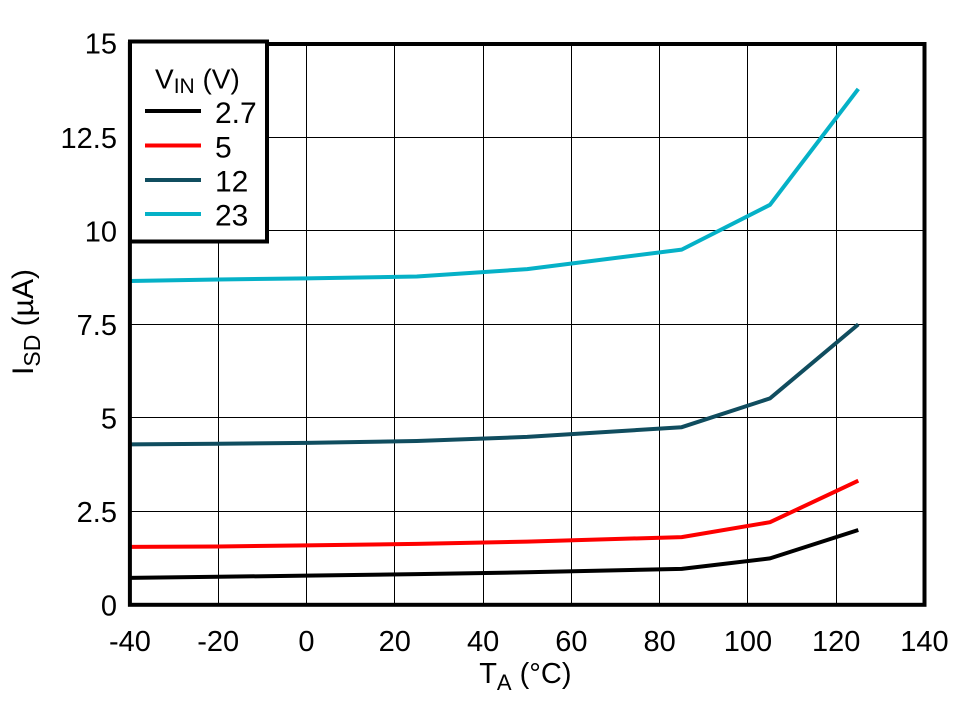 The height and width of the screenshot is (701, 972). What do you see at coordinates (197, 80) in the screenshot?
I see `svg-text: VIN (V)` at bounding box center [197, 80].